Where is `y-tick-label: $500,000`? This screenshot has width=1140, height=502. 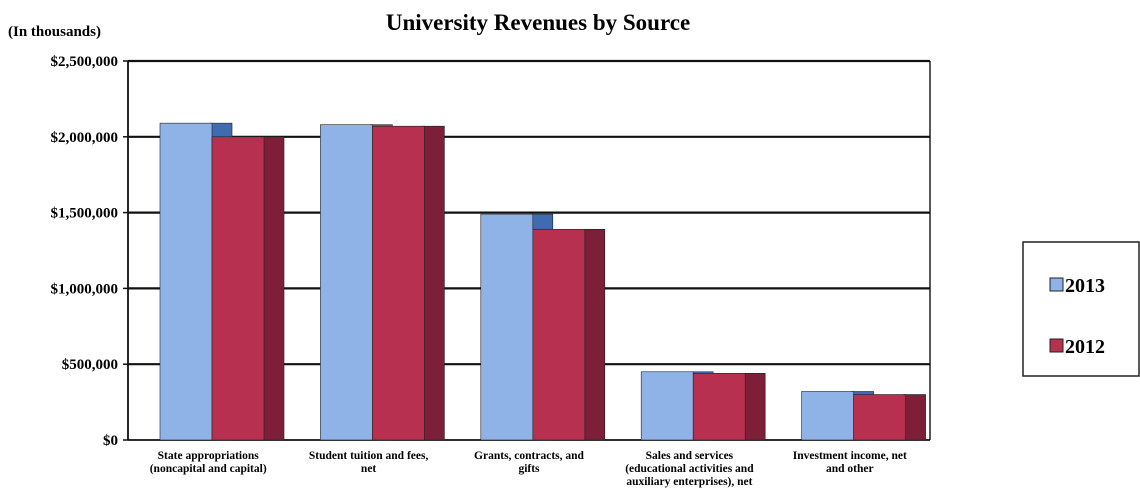
y-tick-label: $500,000 is located at coordinates (90, 365).